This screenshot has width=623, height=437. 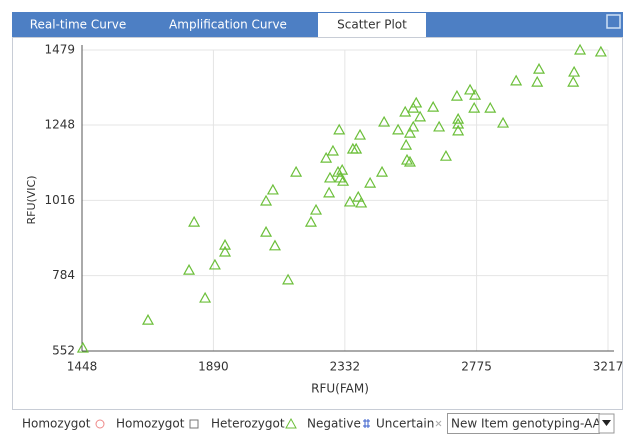 I want to click on x-tick-label: 2775, so click(x=476, y=367).